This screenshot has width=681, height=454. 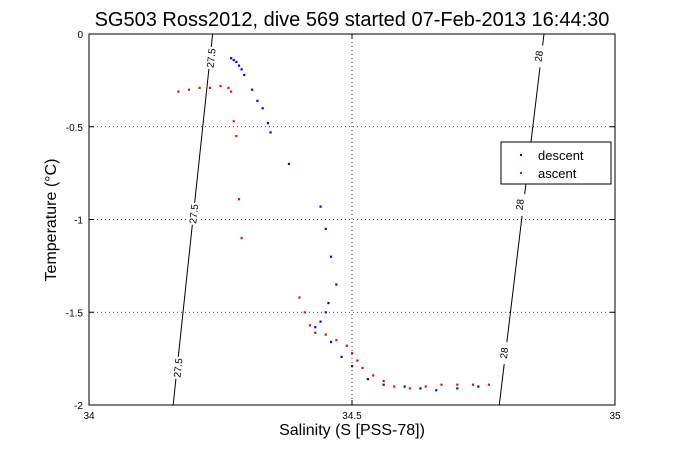 What do you see at coordinates (89, 416) in the screenshot?
I see `x-tick-label: 34` at bounding box center [89, 416].